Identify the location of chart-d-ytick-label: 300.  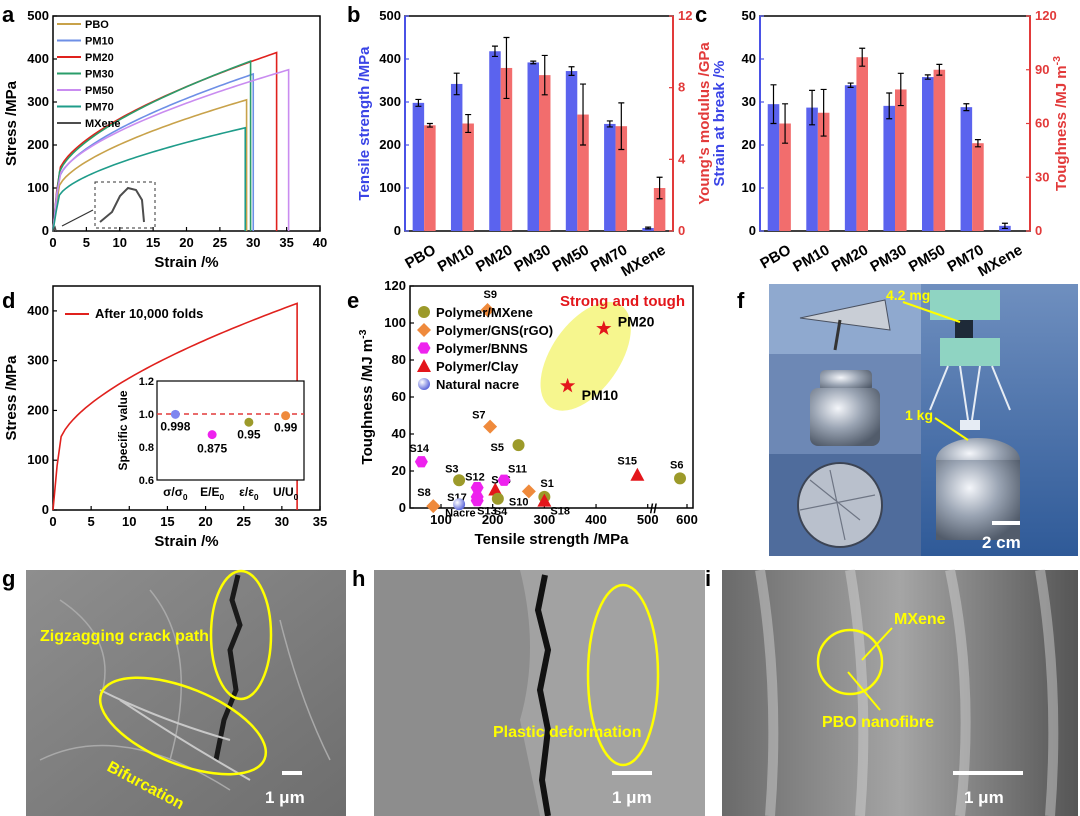
(38, 360).